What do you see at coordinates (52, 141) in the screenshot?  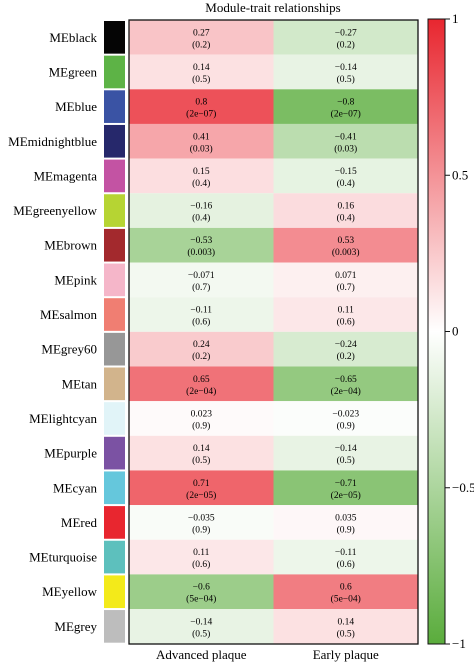 I see `row-label: MEmidnightblue` at bounding box center [52, 141].